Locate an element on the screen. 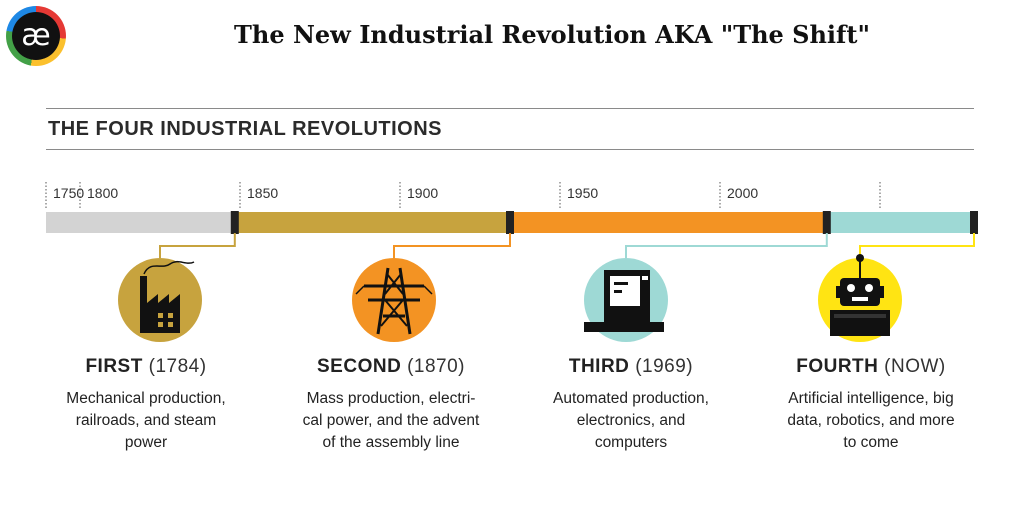 Image resolution: width=1024 pixels, height=512 pixels. tick-label: 1950 is located at coordinates (582, 193).